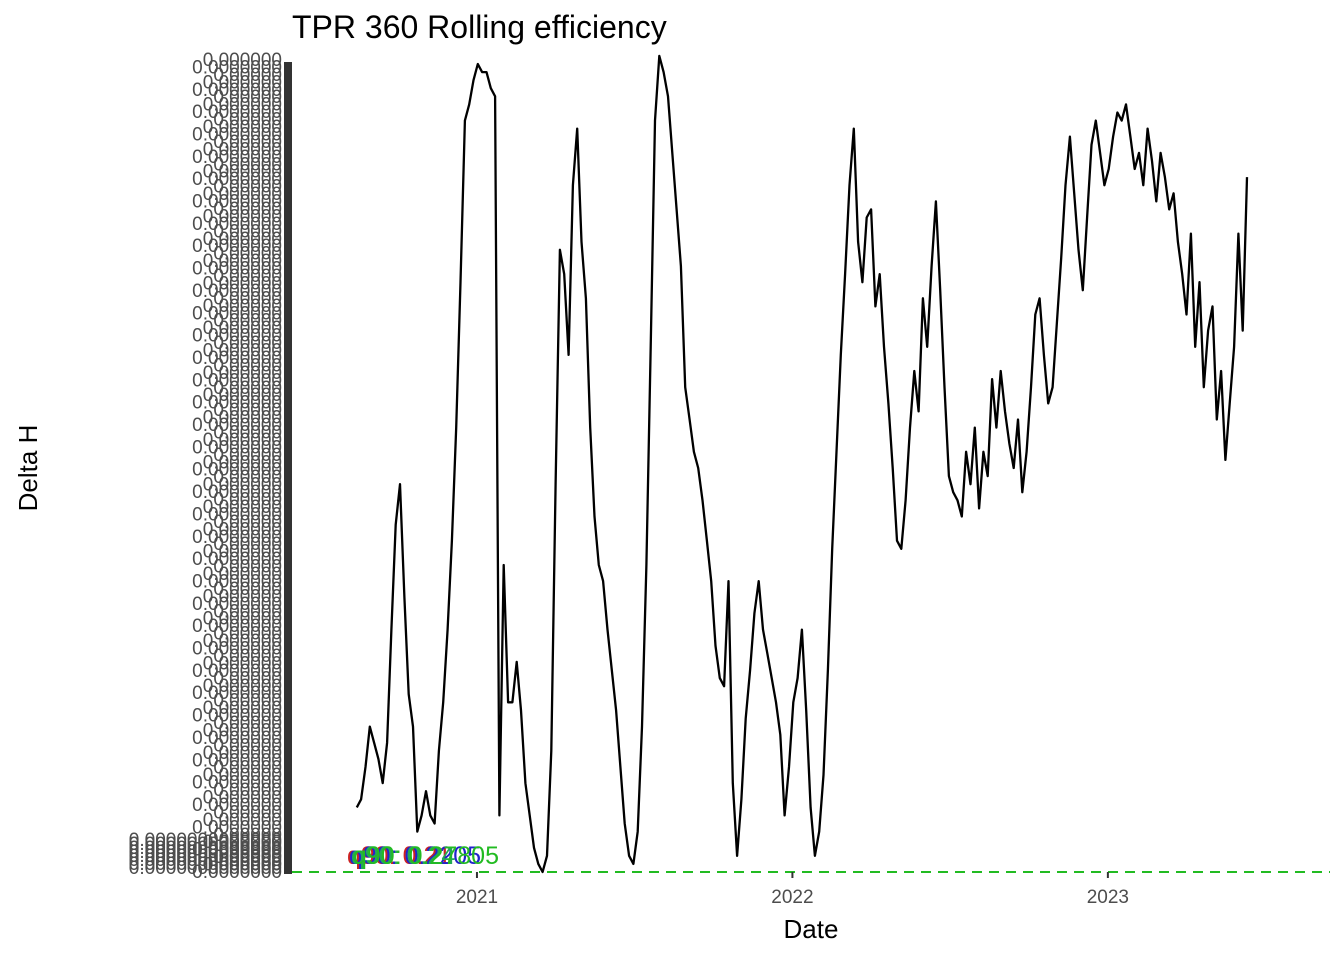 The height and width of the screenshot is (960, 1344). I want to click on quantile-label: q90: 0.21, so click(399, 856).